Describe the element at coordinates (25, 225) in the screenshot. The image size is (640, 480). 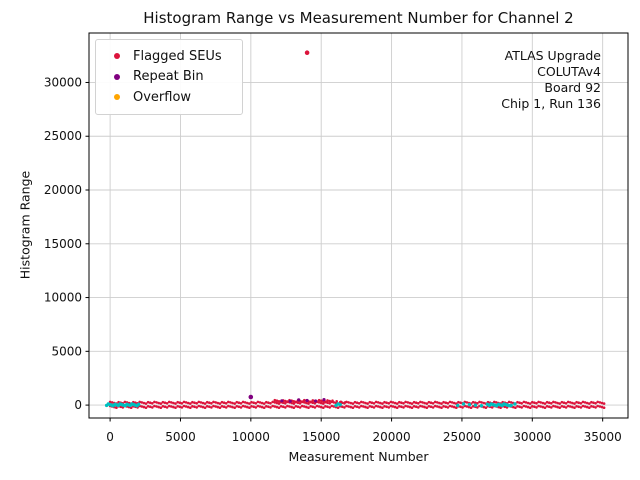
I see `y-axis-label: Histogram Range` at that location.